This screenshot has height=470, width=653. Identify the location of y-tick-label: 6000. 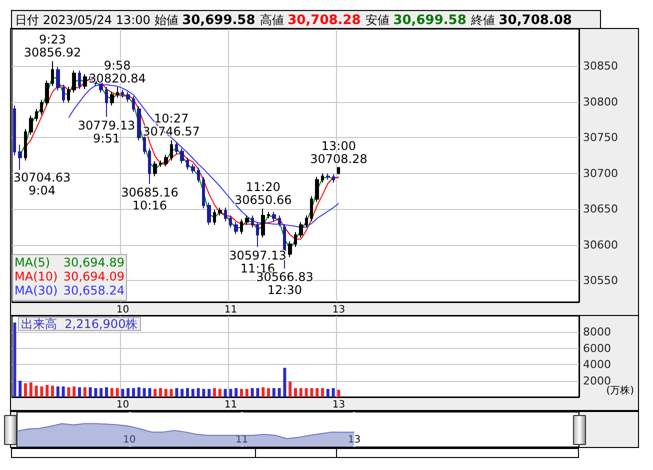
(597, 348).